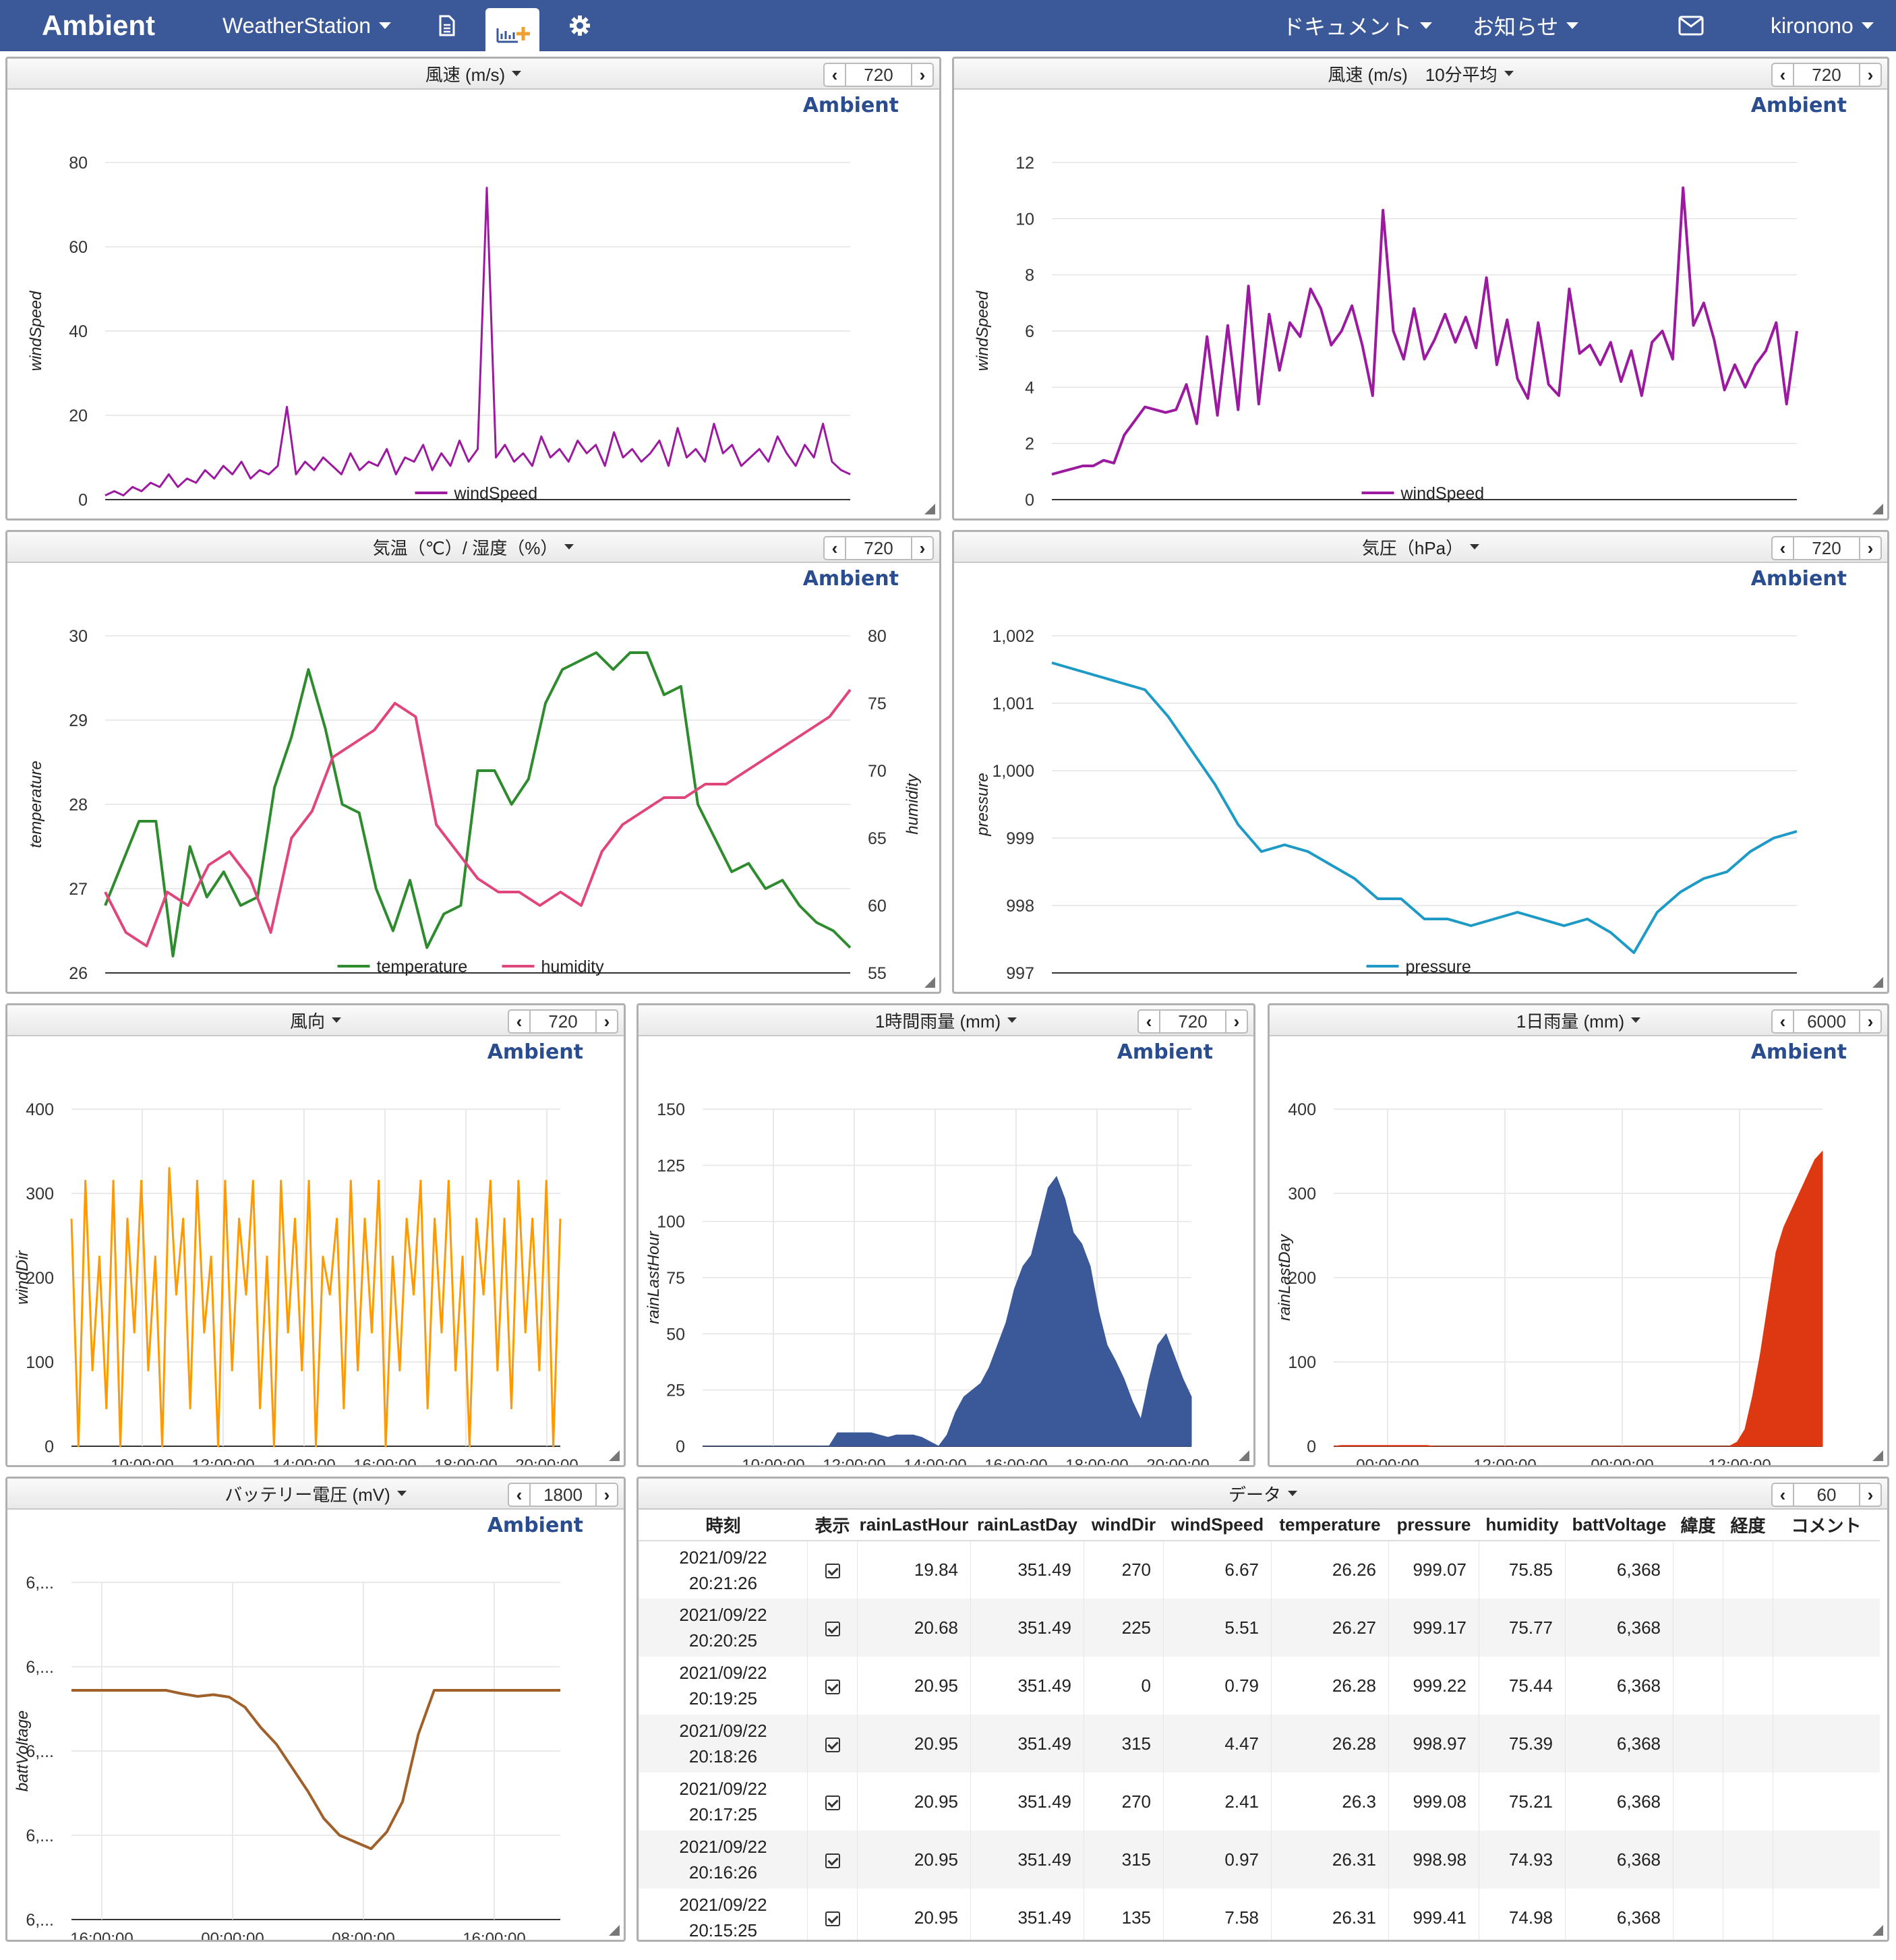 This screenshot has width=1896, height=1960. I want to click on docs-dropdown: ドキュメント, so click(1357, 25).